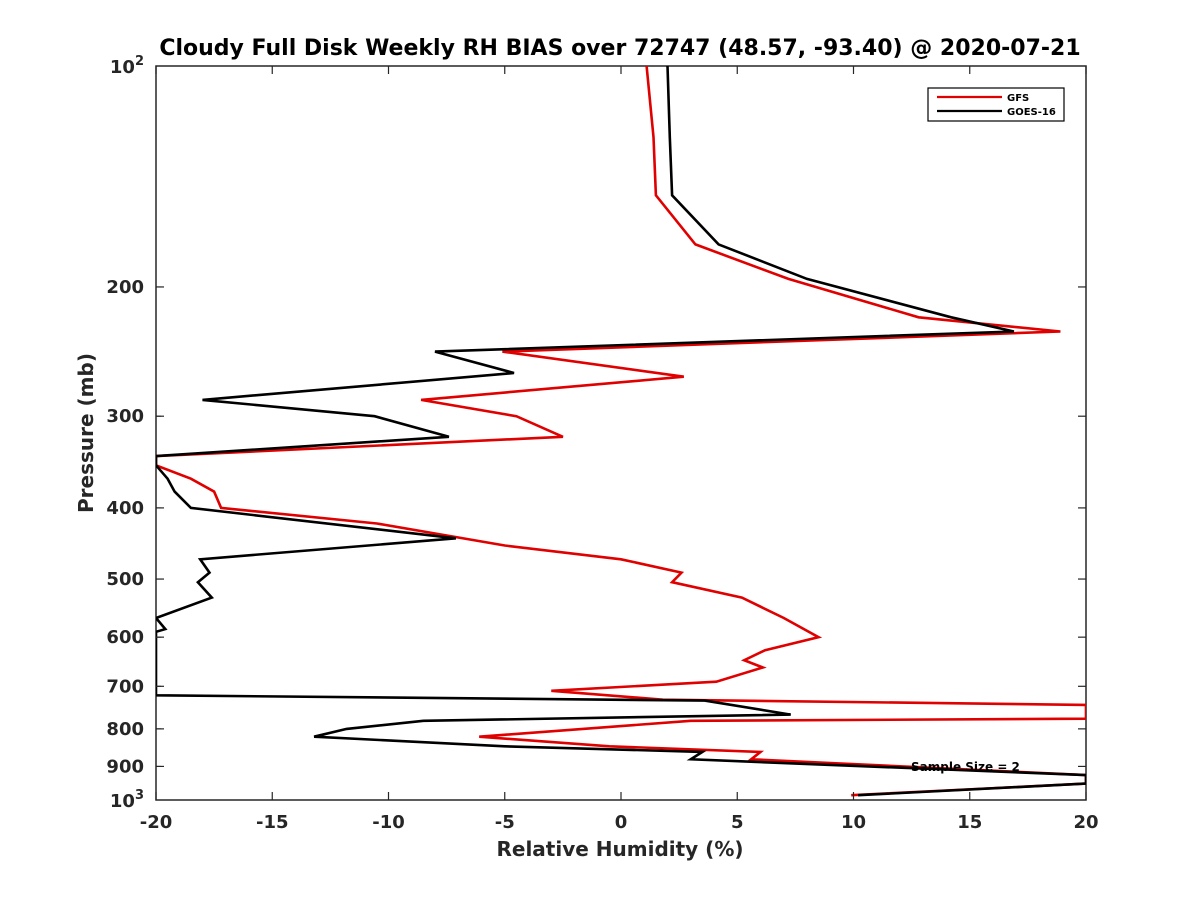 The width and height of the screenshot is (1200, 900). What do you see at coordinates (505, 822) in the screenshot?
I see `x-tick-label: -5` at bounding box center [505, 822].